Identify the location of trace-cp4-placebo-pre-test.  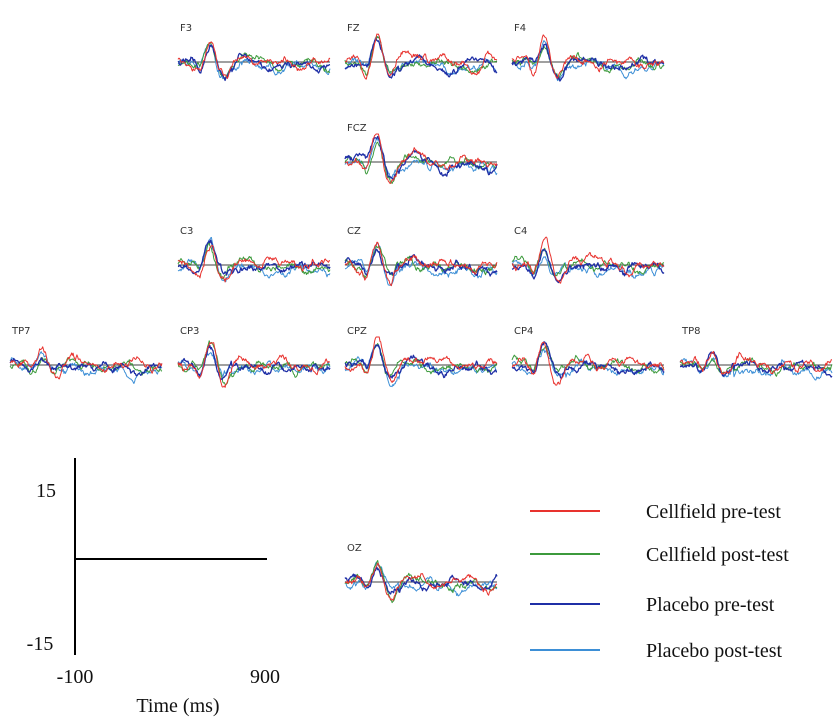
(588, 360).